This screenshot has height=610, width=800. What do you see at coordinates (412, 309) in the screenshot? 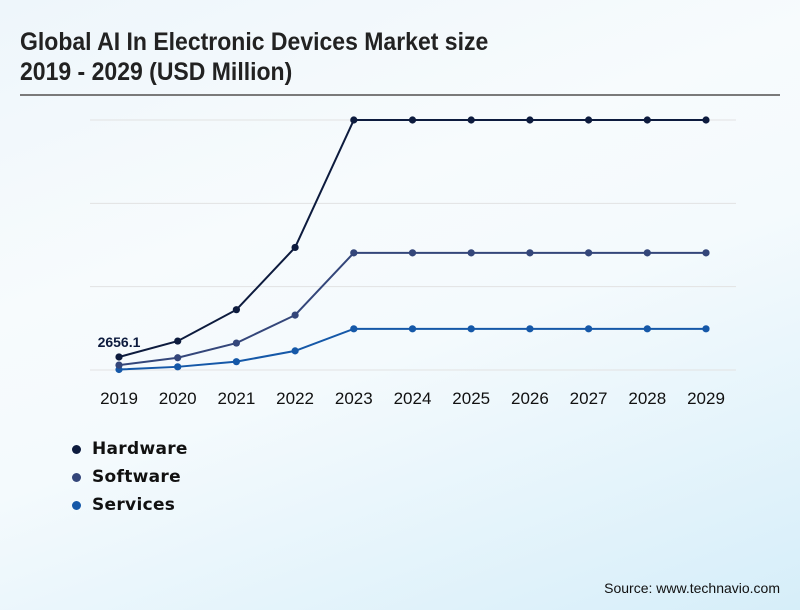
I see `line-software` at bounding box center [412, 309].